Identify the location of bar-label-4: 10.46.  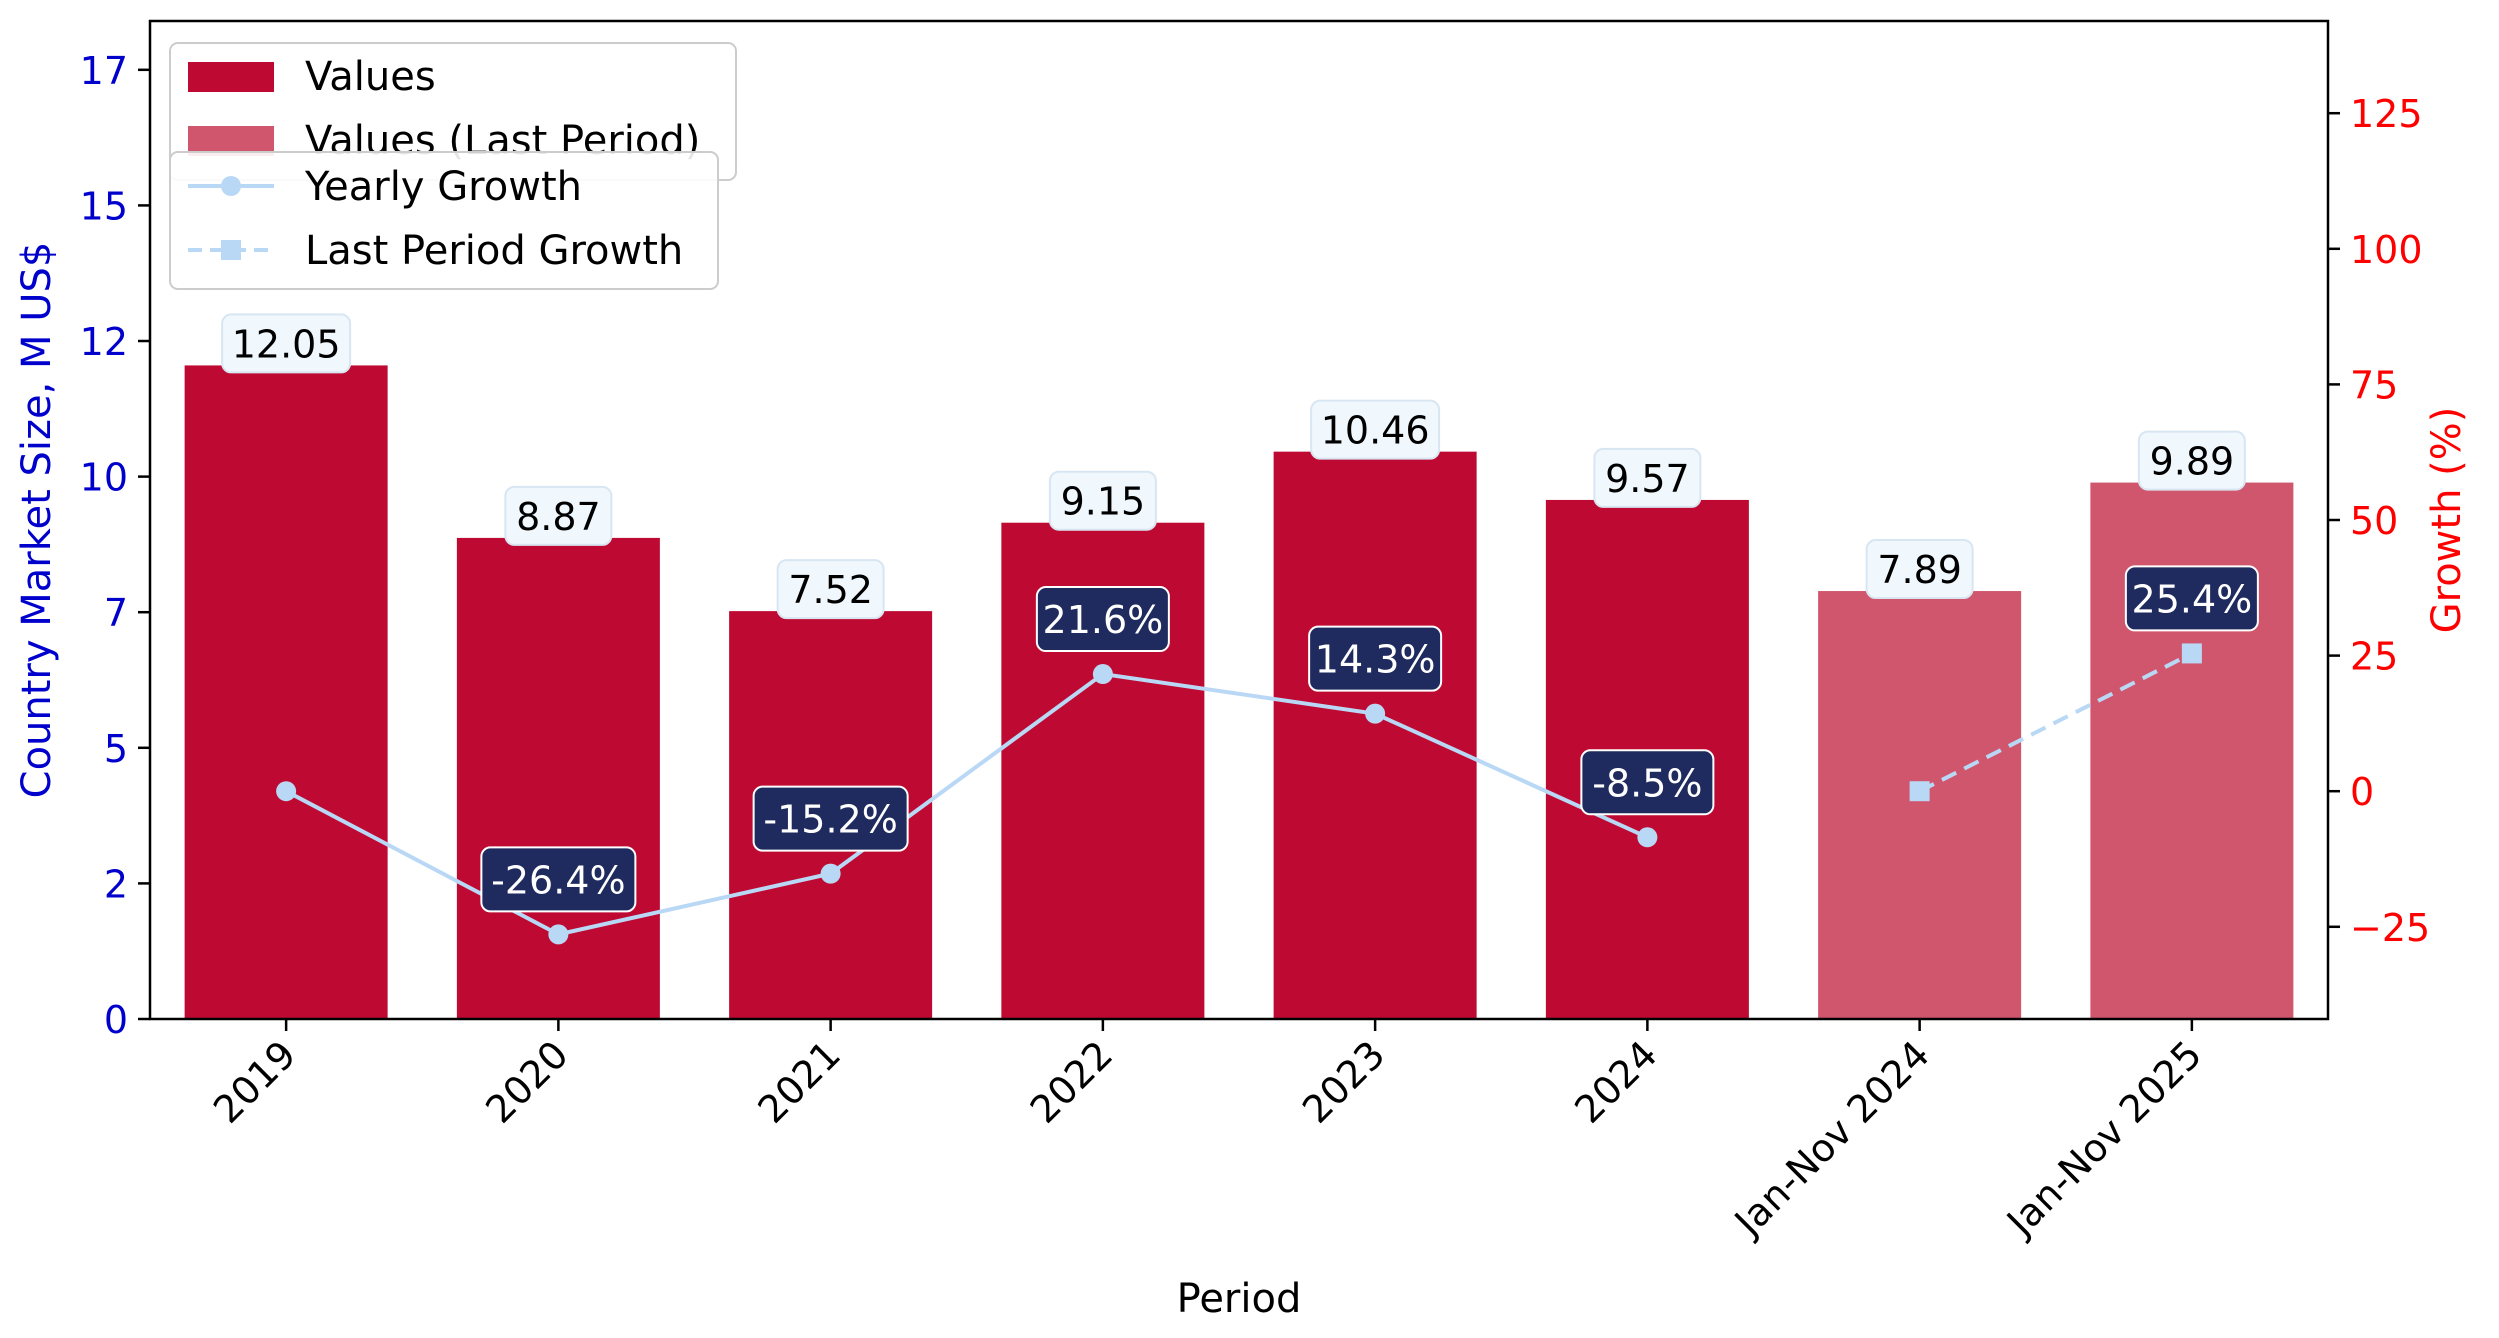
(1375, 431).